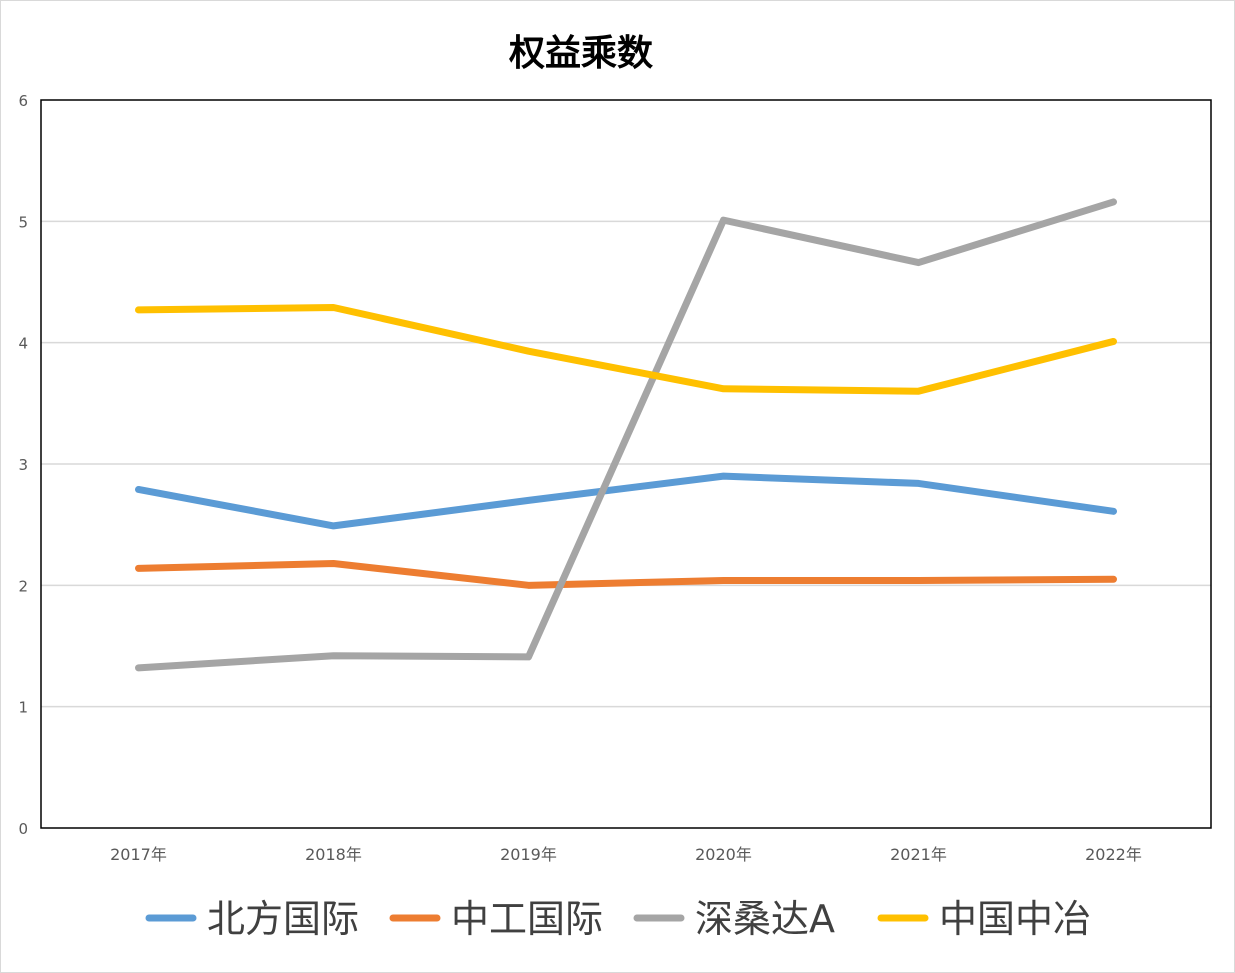  What do you see at coordinates (23, 829) in the screenshot?
I see `y-tick-label: 0` at bounding box center [23, 829].